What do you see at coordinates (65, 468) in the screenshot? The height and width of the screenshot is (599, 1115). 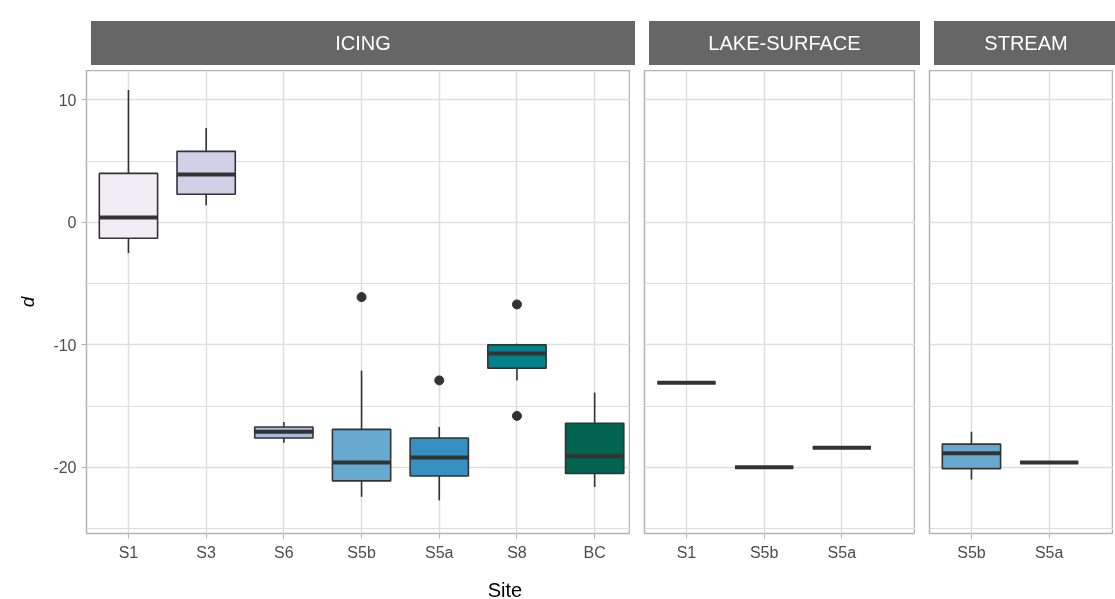 I see `y-tick-label: -20` at bounding box center [65, 468].